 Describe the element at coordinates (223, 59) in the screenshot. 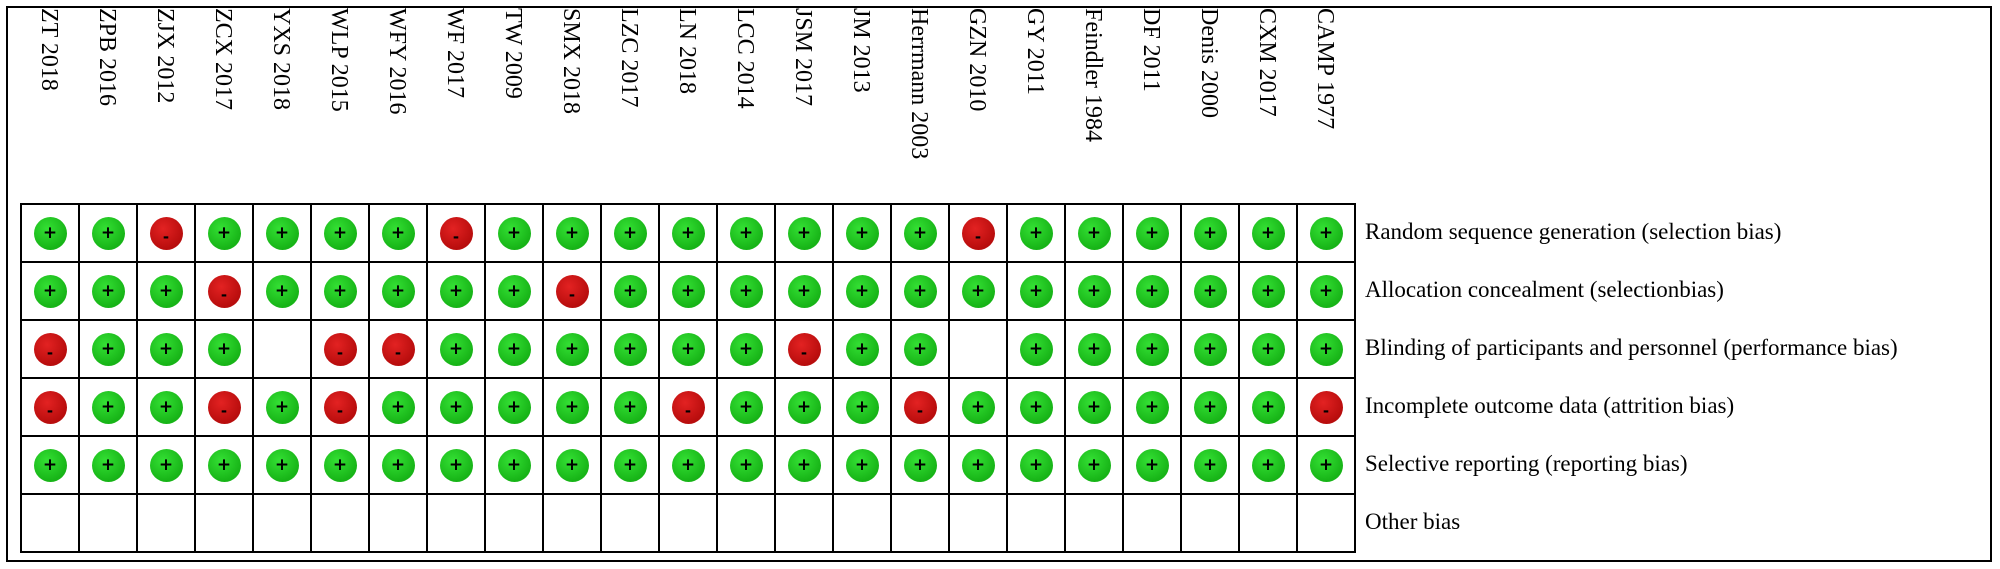

I see `study-name: ZCX 2017` at that location.